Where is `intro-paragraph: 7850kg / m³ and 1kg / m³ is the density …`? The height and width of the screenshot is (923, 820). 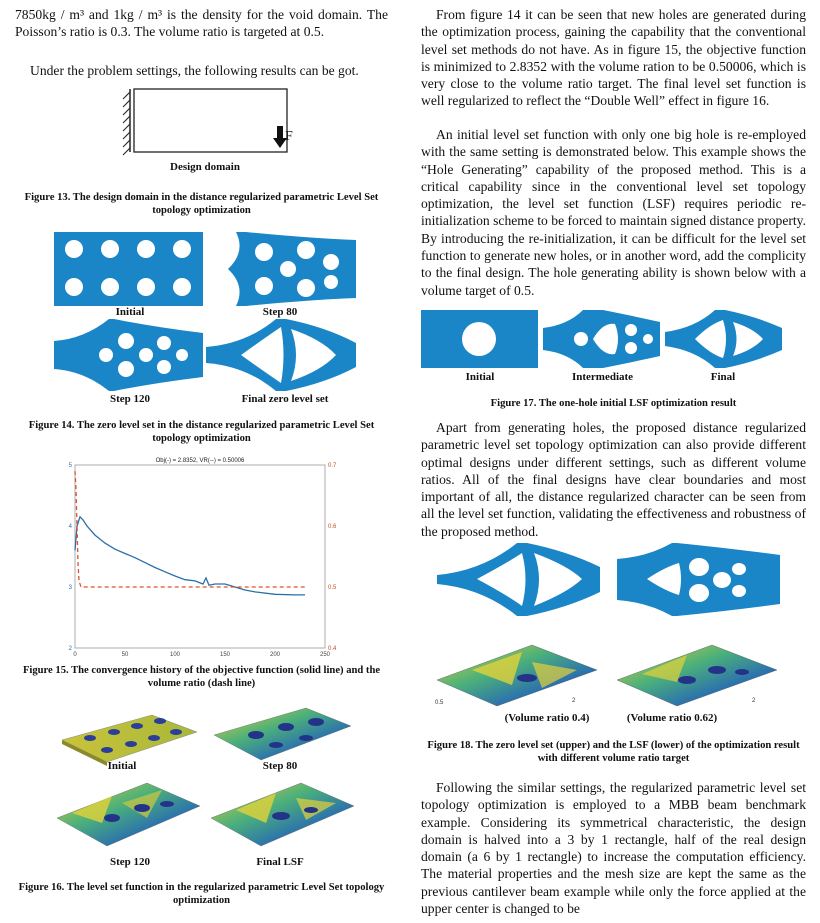
intro-paragraph: 7850kg / m³ and 1kg / m³ is the density … is located at coordinates (201, 23).